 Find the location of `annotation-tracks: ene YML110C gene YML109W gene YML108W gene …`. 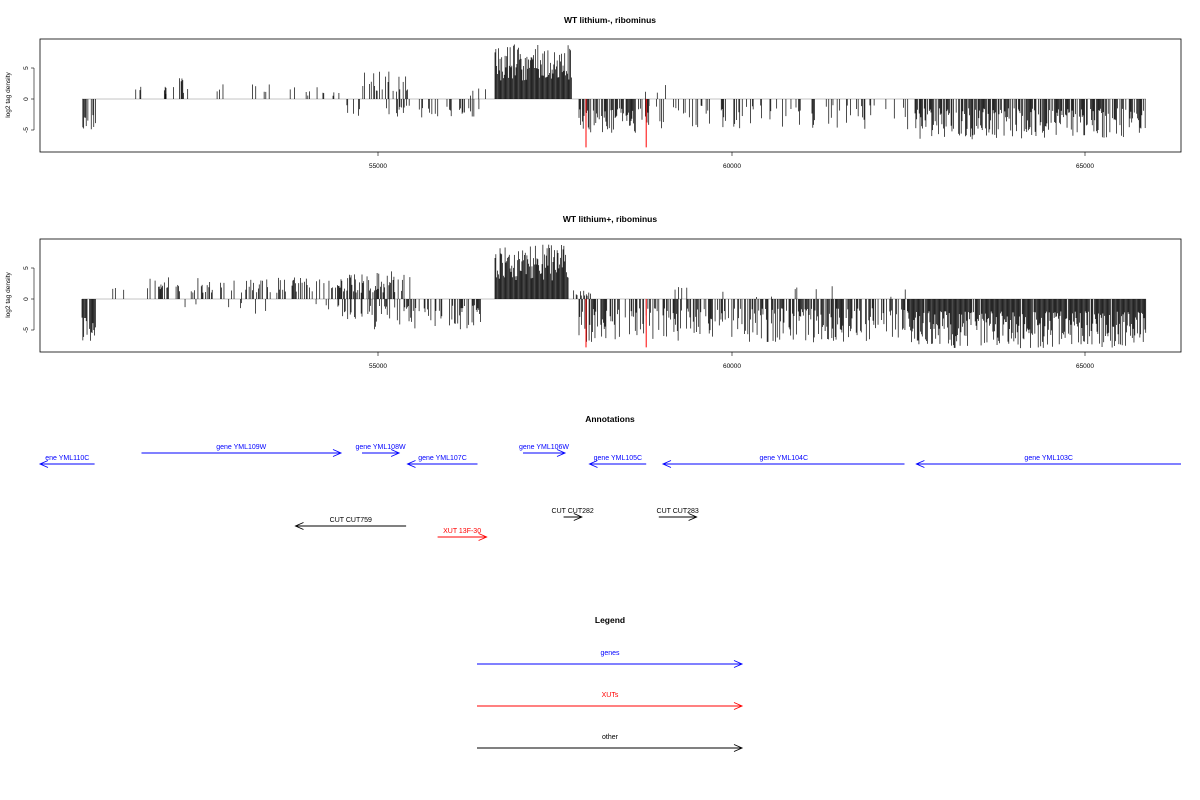

annotation-tracks: ene YML110C gene YML109W gene YML108W gene … is located at coordinates (609, 492).